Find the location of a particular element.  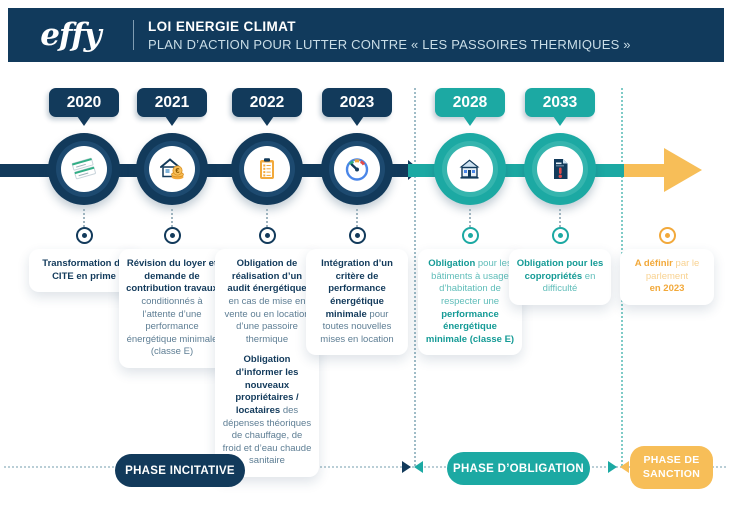

phase-badge-sanction: PHASE DE SANCTION is located at coordinates (671, 467).